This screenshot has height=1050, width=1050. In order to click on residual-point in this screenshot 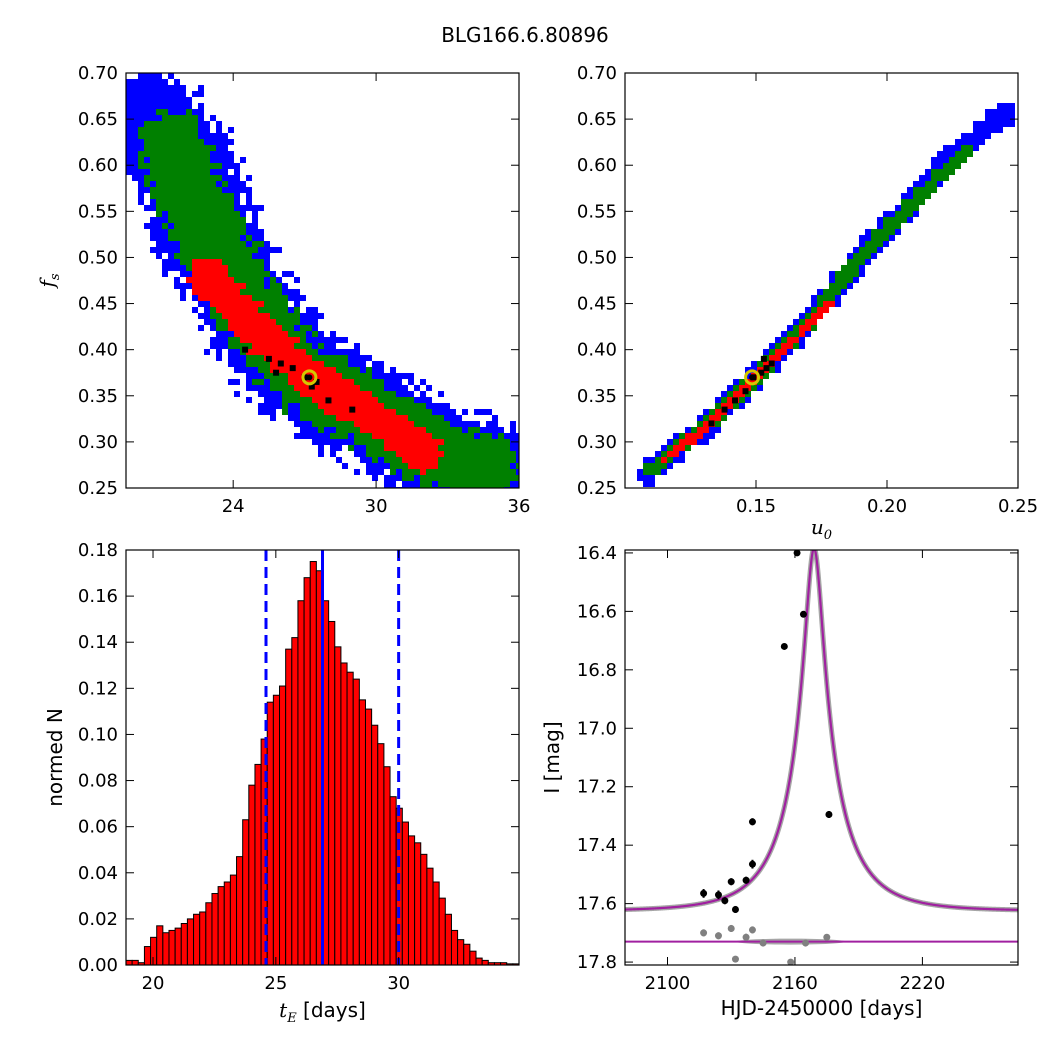, I will do `click(704, 933)`.